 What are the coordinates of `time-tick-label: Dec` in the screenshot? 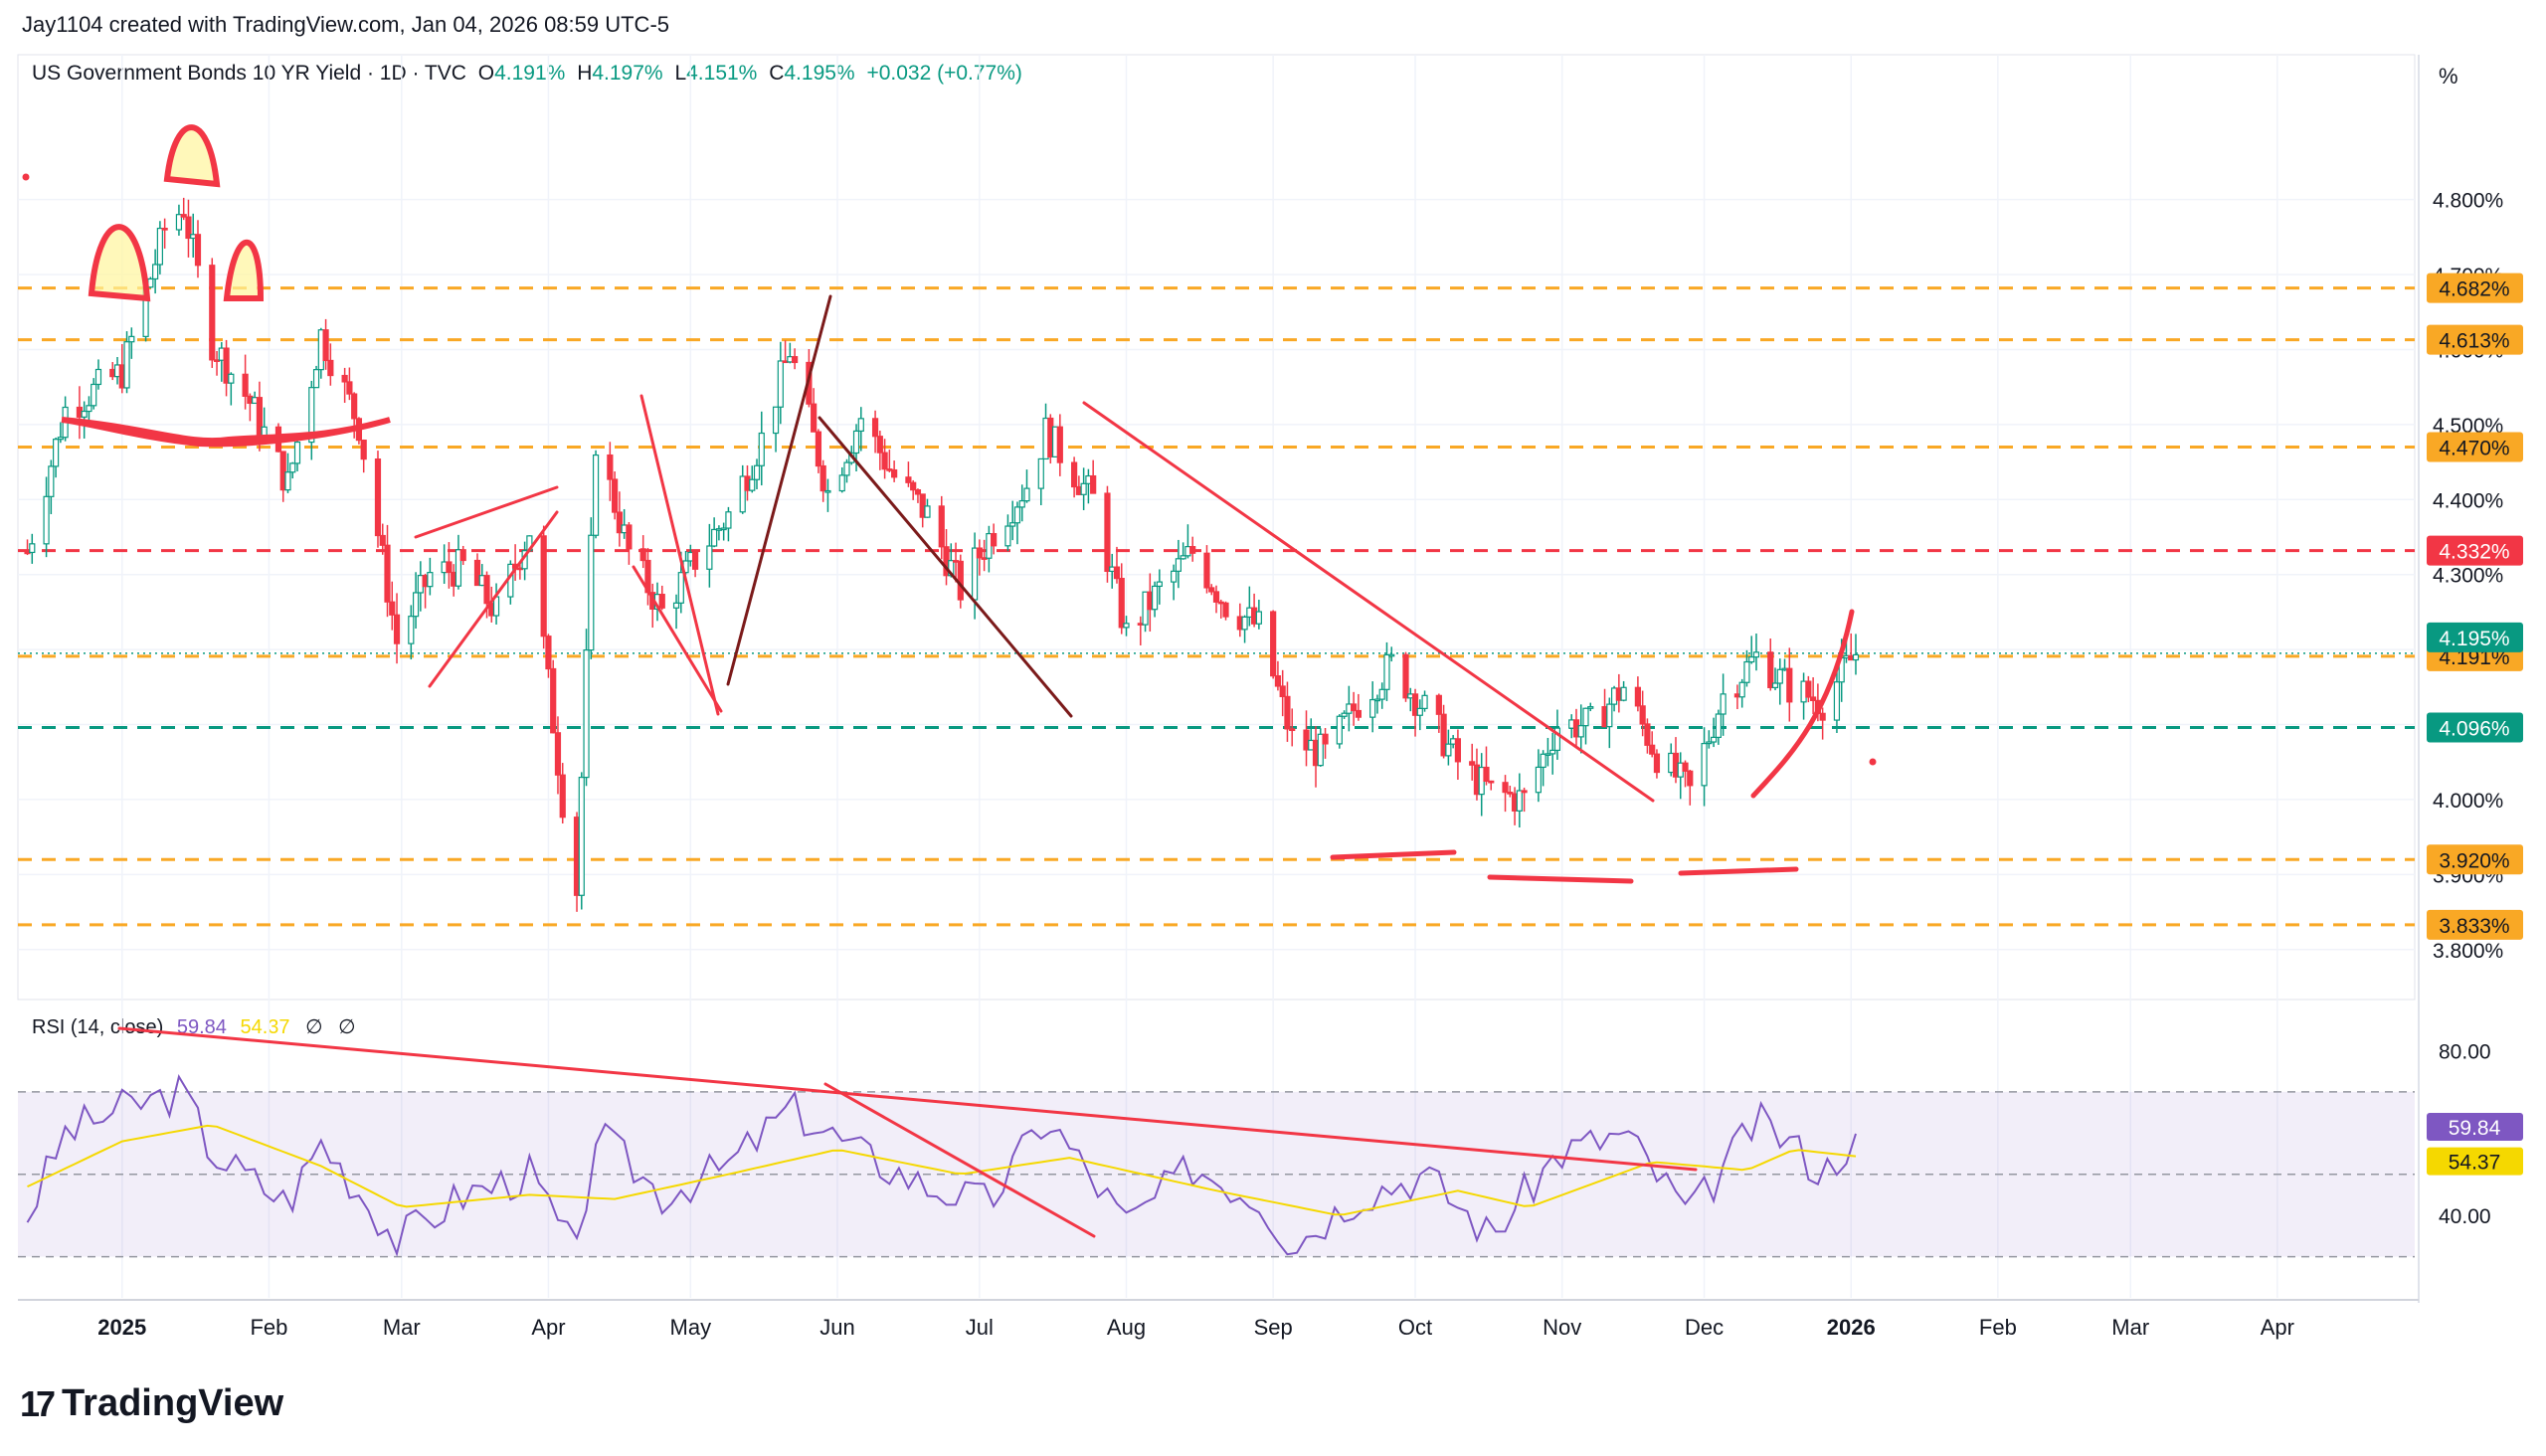 It's located at (1704, 1327).